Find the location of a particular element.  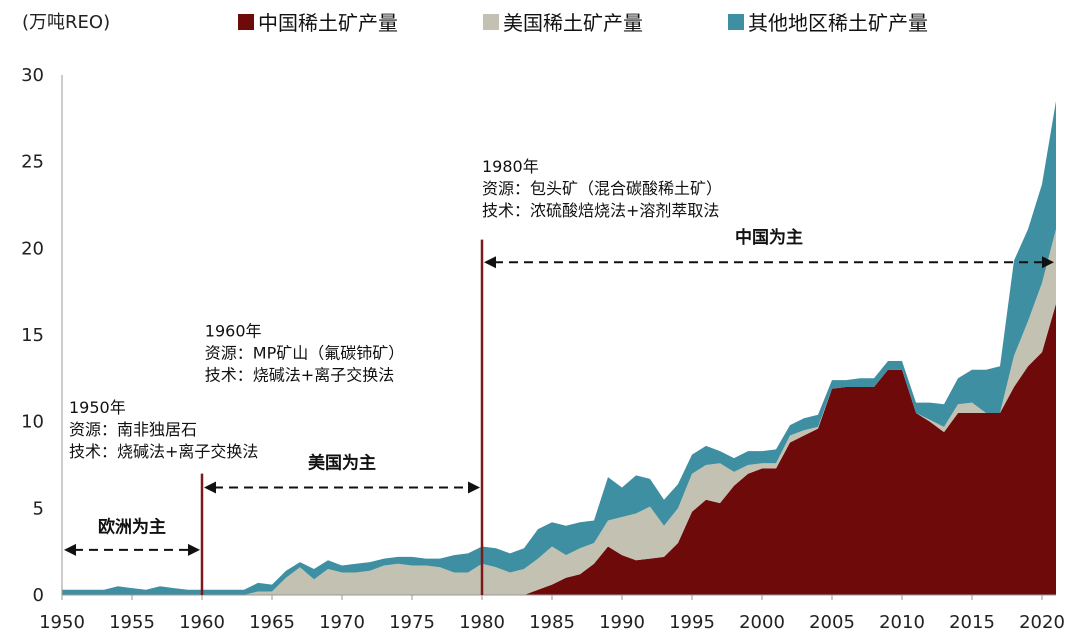

x-tick-label: 2020 is located at coordinates (1042, 622).